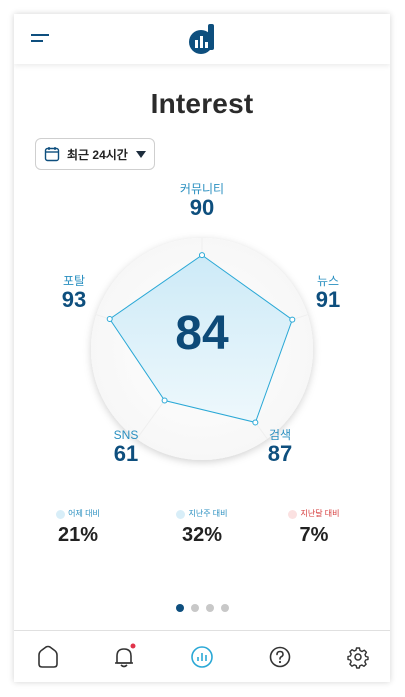 Image resolution: width=405 pixels, height=697 pixels. I want to click on axis-label-news: 뉴스 91, so click(328, 293).